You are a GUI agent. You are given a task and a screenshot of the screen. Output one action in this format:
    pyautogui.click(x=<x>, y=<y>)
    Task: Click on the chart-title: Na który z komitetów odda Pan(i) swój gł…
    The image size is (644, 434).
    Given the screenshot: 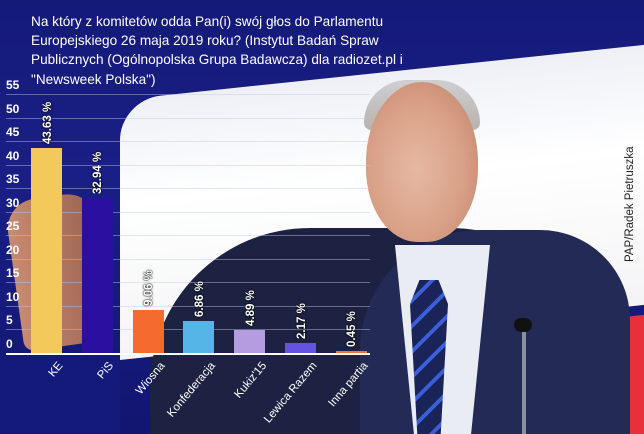 What is the action you would take?
    pyautogui.click(x=217, y=50)
    